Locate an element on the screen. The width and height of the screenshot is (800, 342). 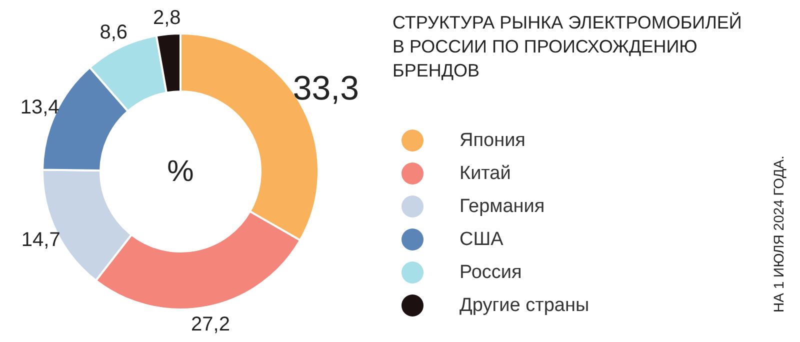
legend-label: Япония is located at coordinates (493, 140).